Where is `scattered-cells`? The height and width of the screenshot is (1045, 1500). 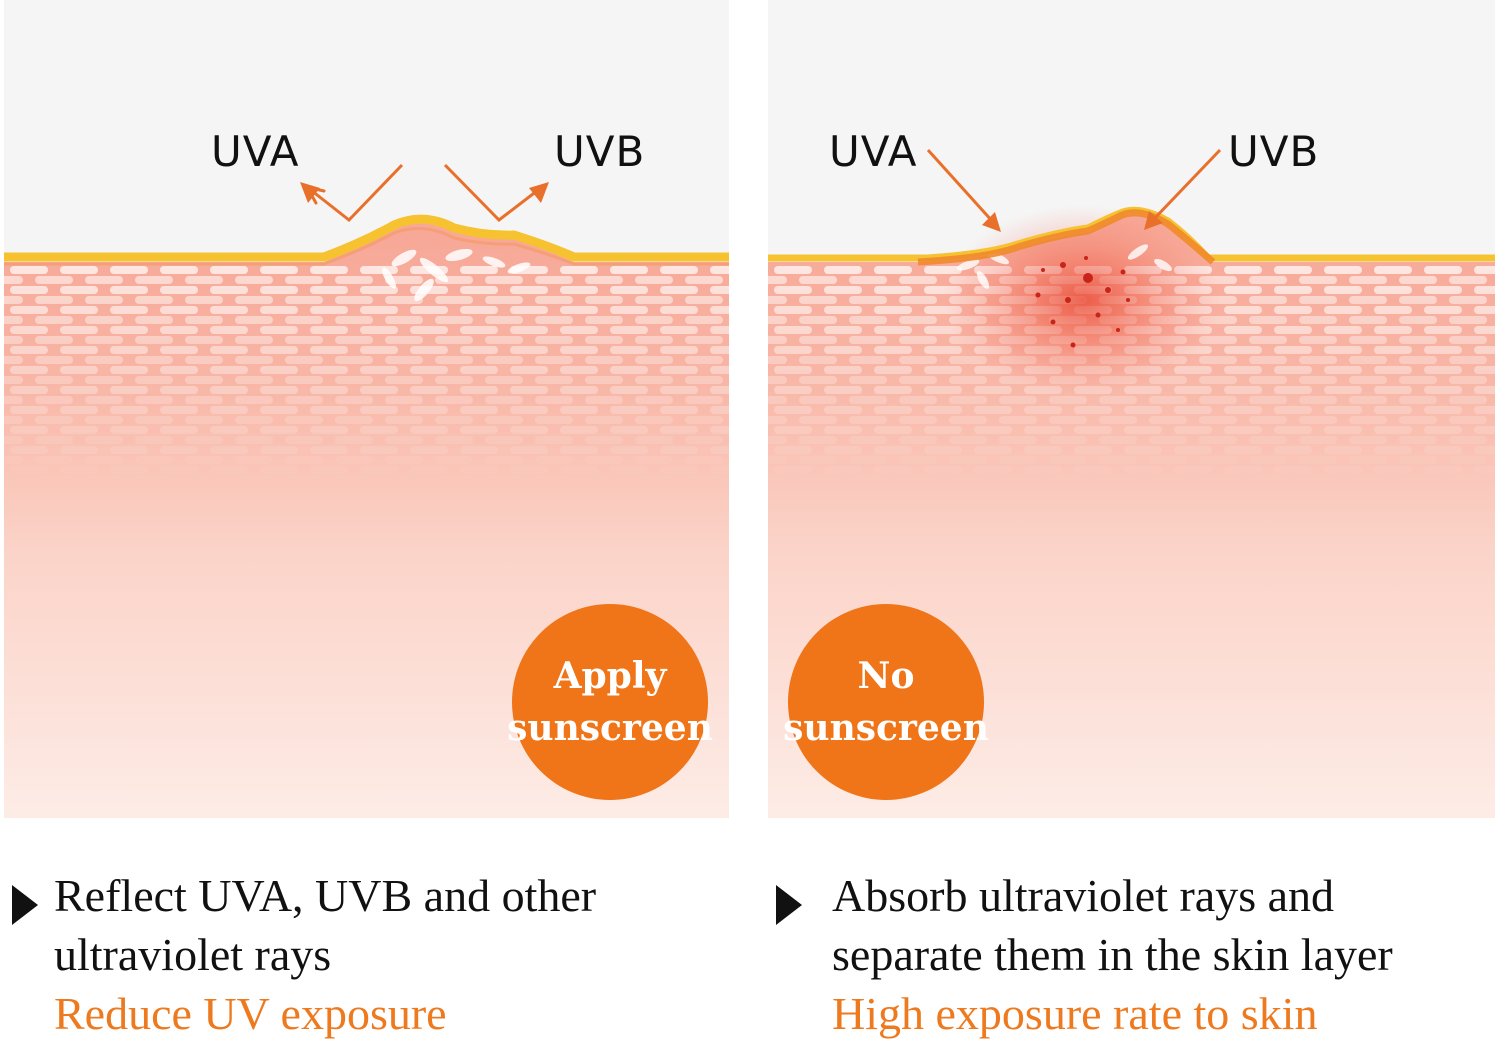 scattered-cells is located at coordinates (456, 275).